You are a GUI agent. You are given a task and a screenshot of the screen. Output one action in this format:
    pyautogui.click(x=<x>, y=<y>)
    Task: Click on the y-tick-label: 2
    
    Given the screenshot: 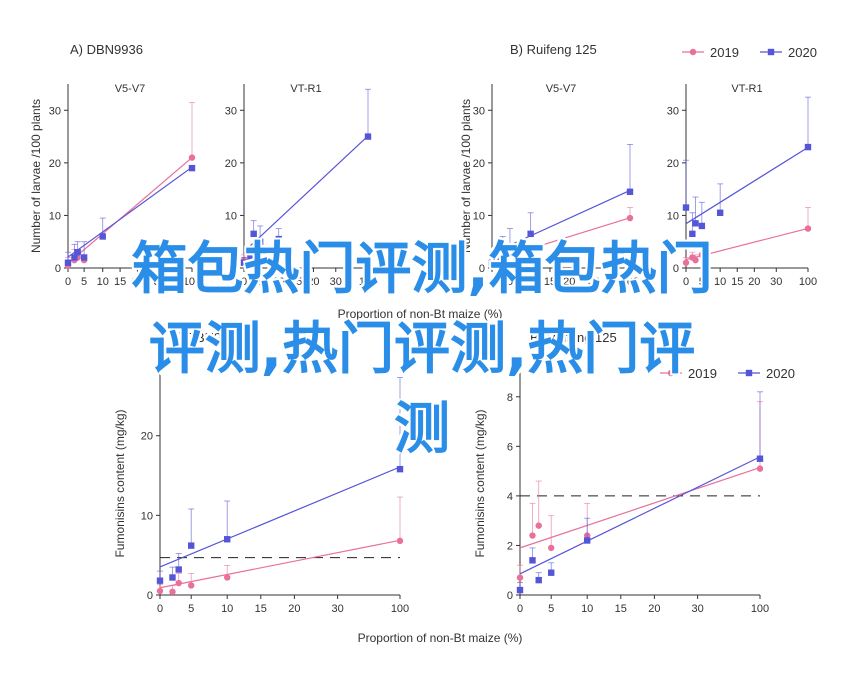 What is the action you would take?
    pyautogui.click(x=510, y=546)
    